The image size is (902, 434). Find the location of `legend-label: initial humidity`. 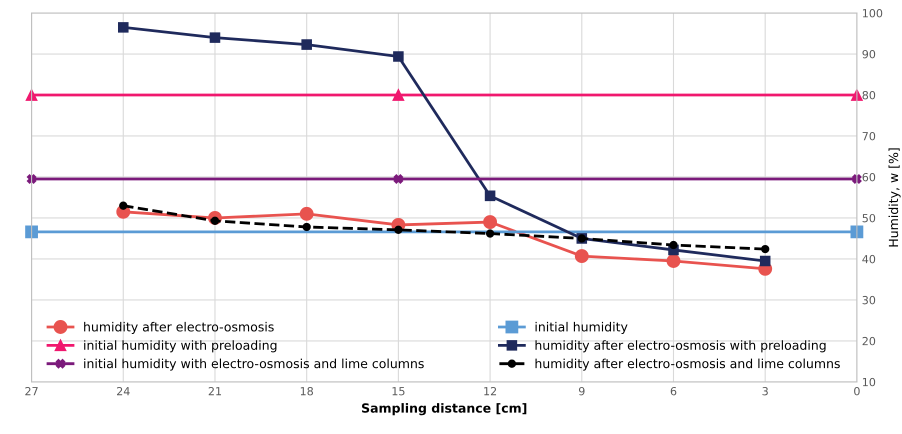

legend-label: initial humidity is located at coordinates (582, 328).